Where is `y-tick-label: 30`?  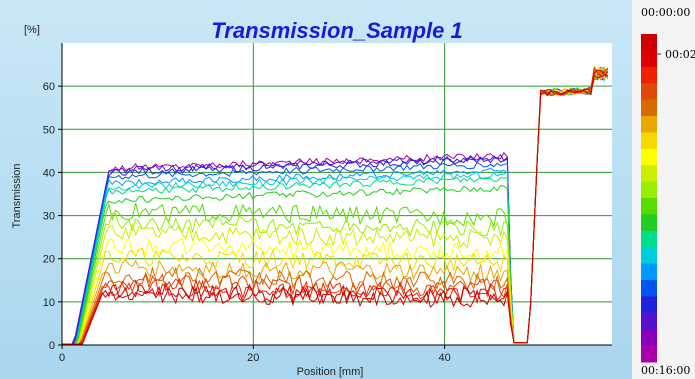
y-tick-label: 30 is located at coordinates (49, 217).